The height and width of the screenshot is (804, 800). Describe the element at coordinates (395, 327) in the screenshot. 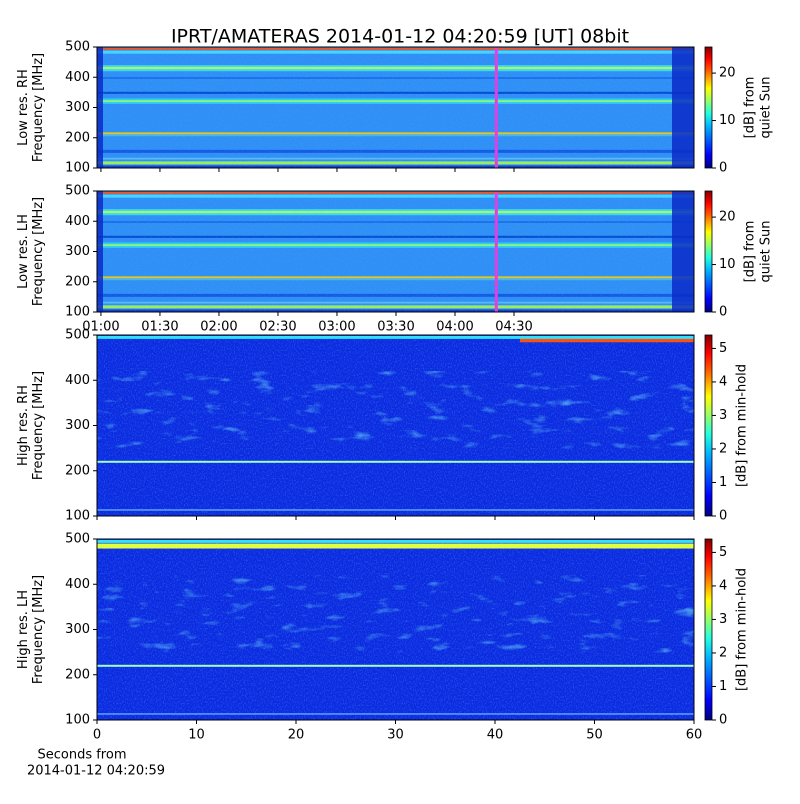

I see `x-tick-label: 03:30` at that location.